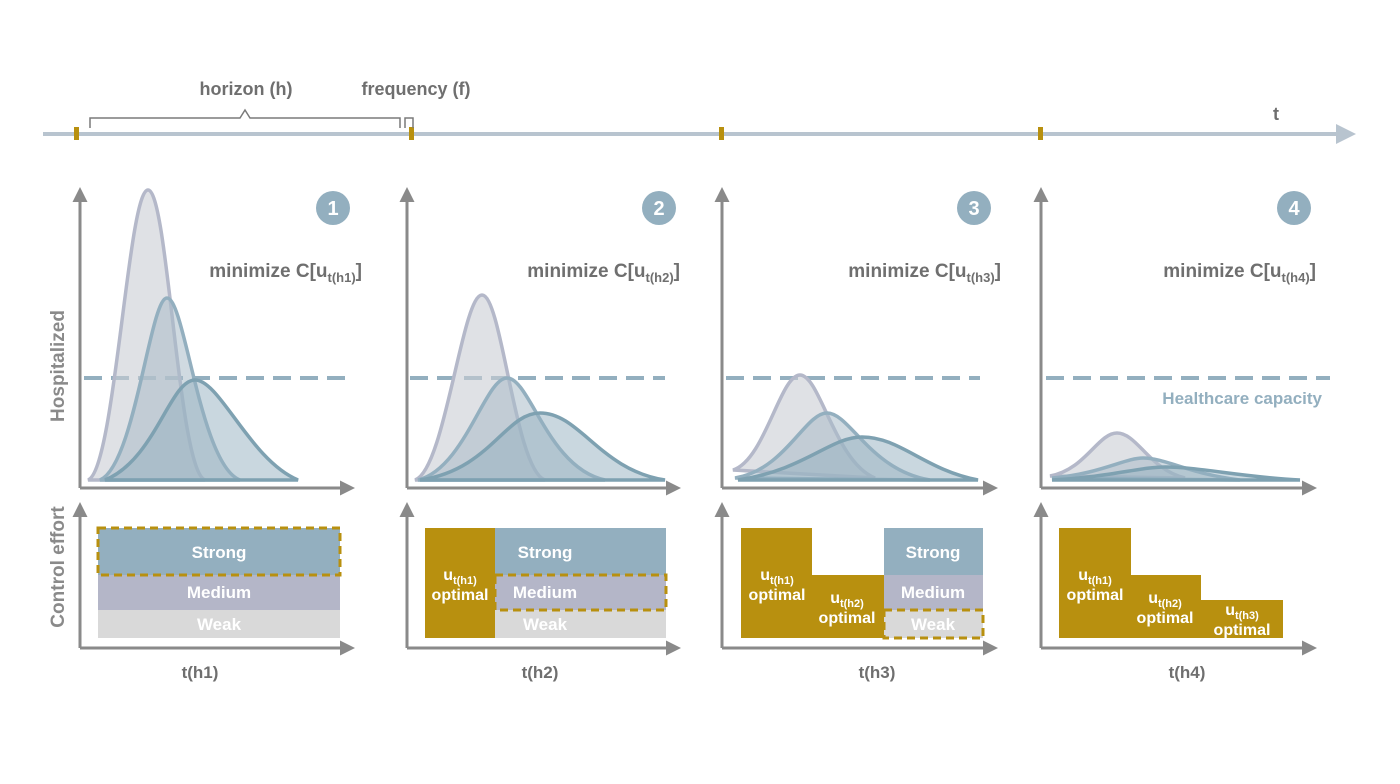  What do you see at coordinates (580, 624) in the screenshot?
I see `level-weak` at bounding box center [580, 624].